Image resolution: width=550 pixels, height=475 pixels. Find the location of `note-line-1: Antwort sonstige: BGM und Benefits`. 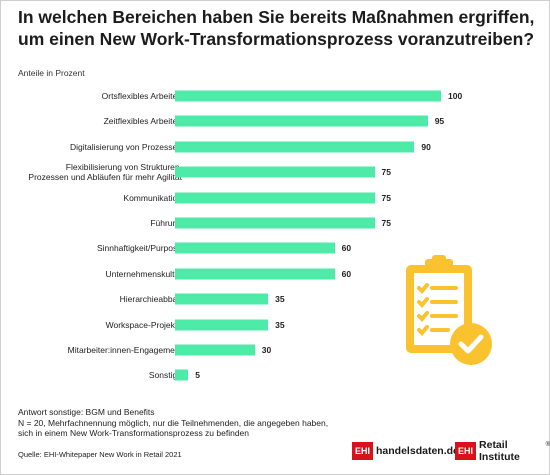

note-line-1: Antwort sonstige: BGM und Benefits is located at coordinates (86, 412).